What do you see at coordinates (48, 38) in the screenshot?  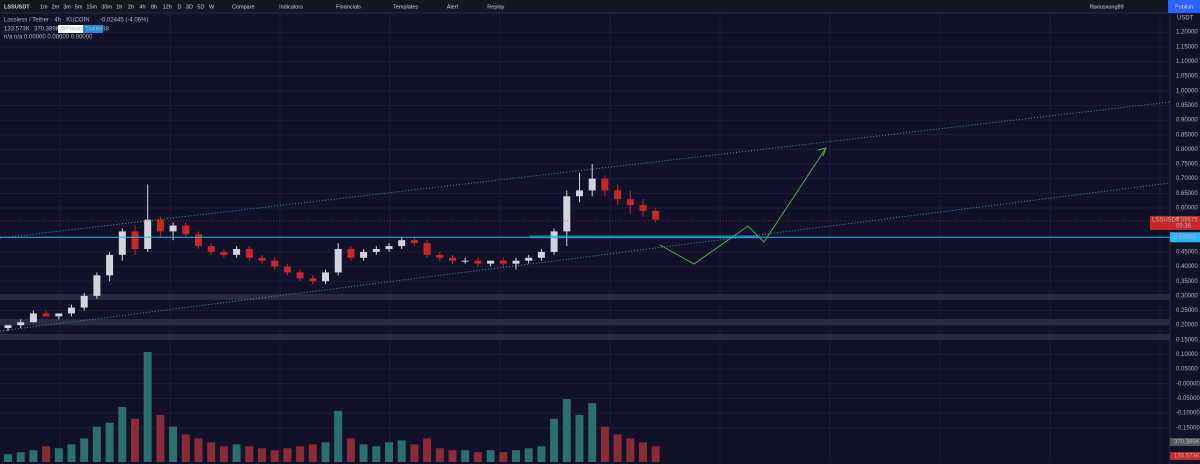 I see `indicator-legend: n/a n/a 0.00000 0.00000 0.00000` at bounding box center [48, 38].